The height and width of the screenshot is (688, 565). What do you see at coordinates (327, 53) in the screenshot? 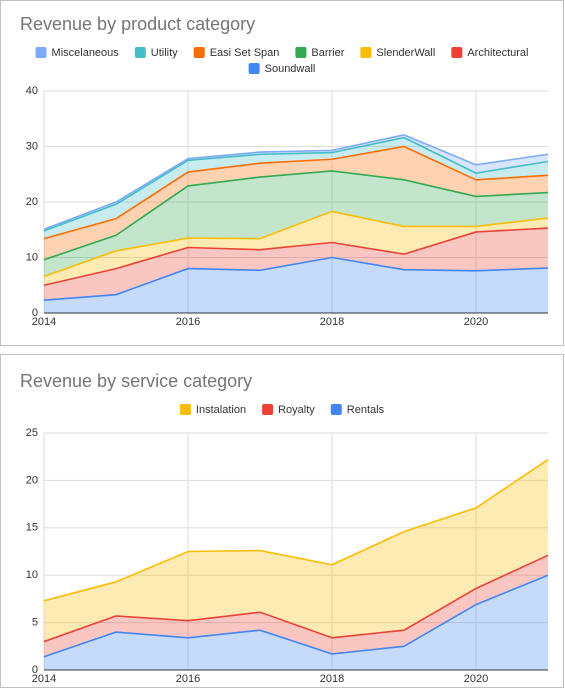
I see `legend-label: Barrier` at bounding box center [327, 53].